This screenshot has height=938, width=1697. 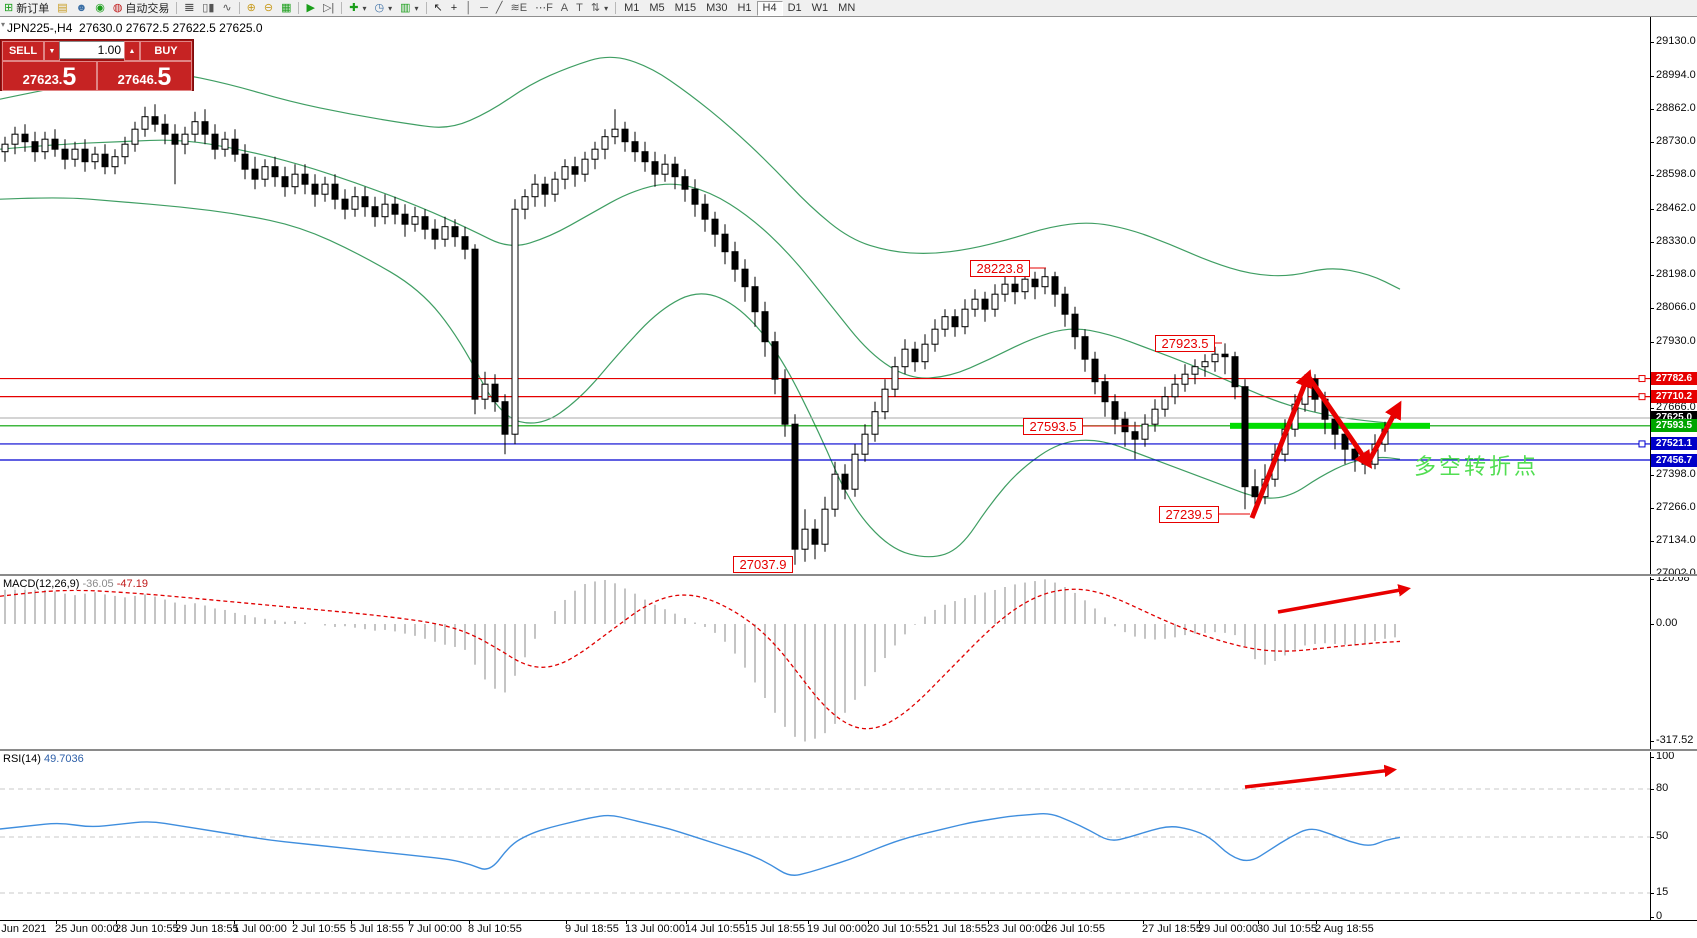 I want to click on timeframe-button-H4: H4, so click(x=769, y=8).